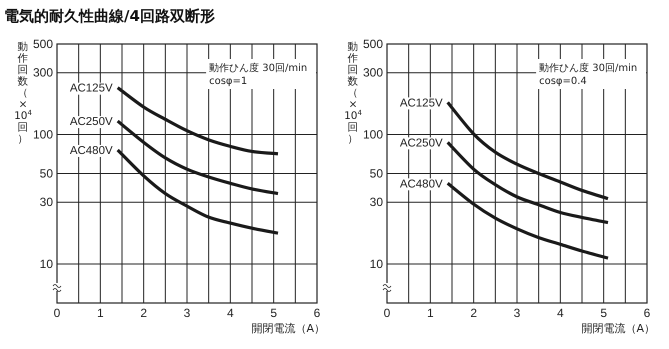 The image size is (669, 349). Describe the element at coordinates (563, 81) in the screenshot. I see `annotation: cosφ=0.4` at that location.